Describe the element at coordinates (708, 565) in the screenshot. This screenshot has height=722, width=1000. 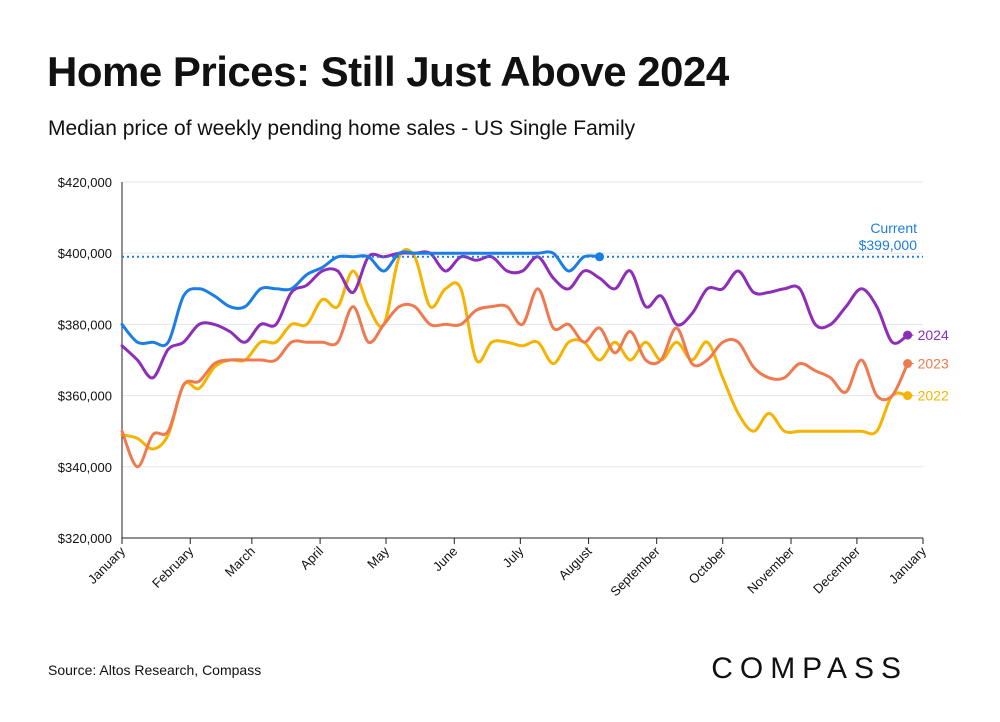
I see `x-tick-label: October` at that location.